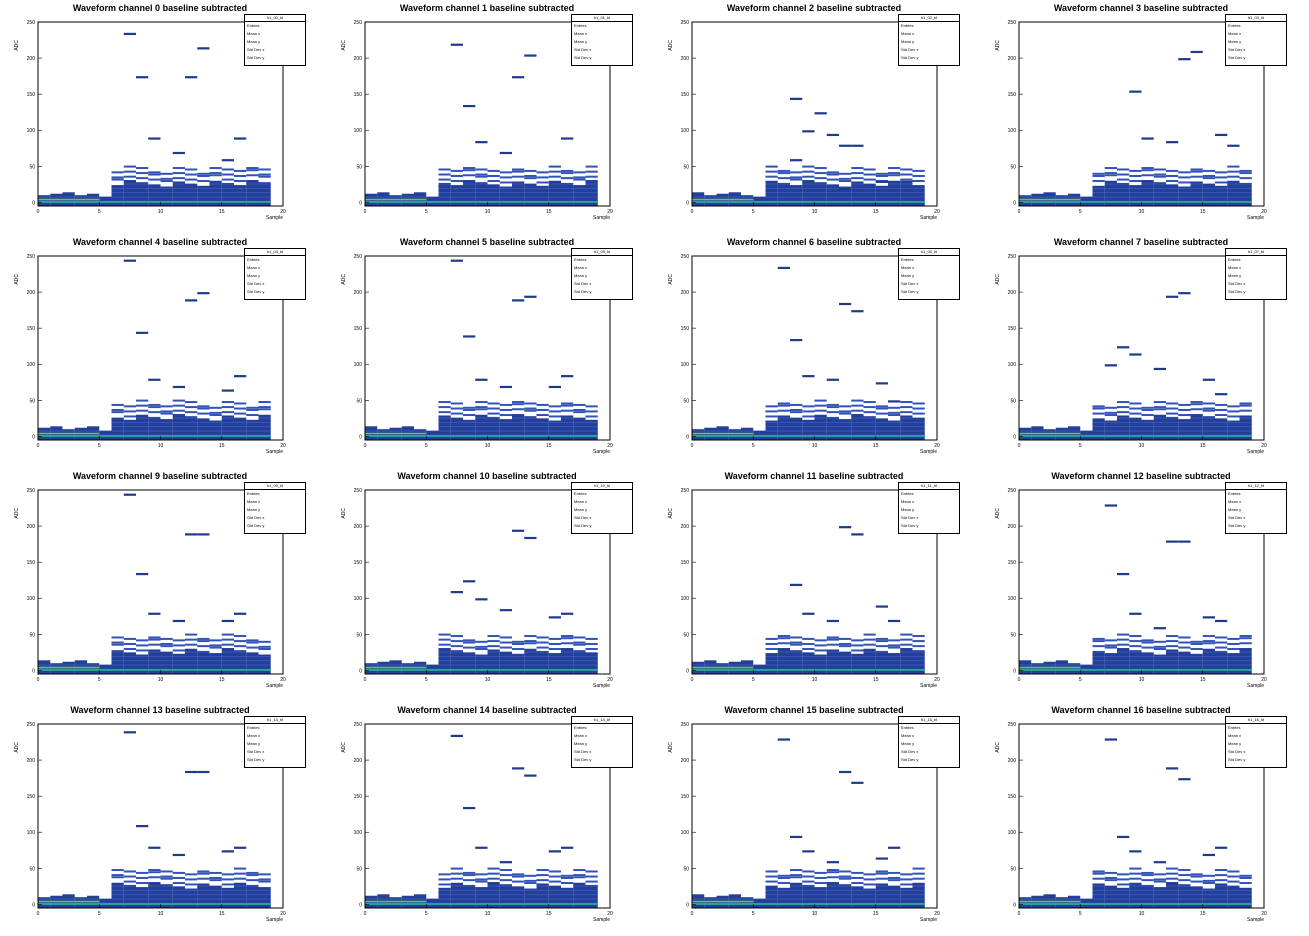 This screenshot has height=936, width=1309. Describe the element at coordinates (1014, 671) in the screenshot. I see `y-tick-label: 0` at that location.